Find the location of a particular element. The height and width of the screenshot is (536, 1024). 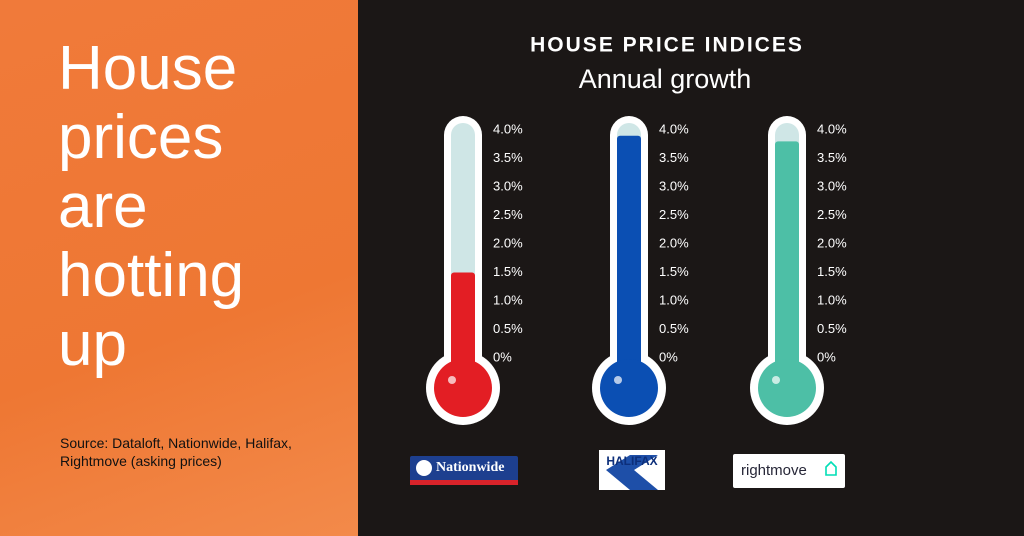

logo-stripe is located at coordinates (464, 482).